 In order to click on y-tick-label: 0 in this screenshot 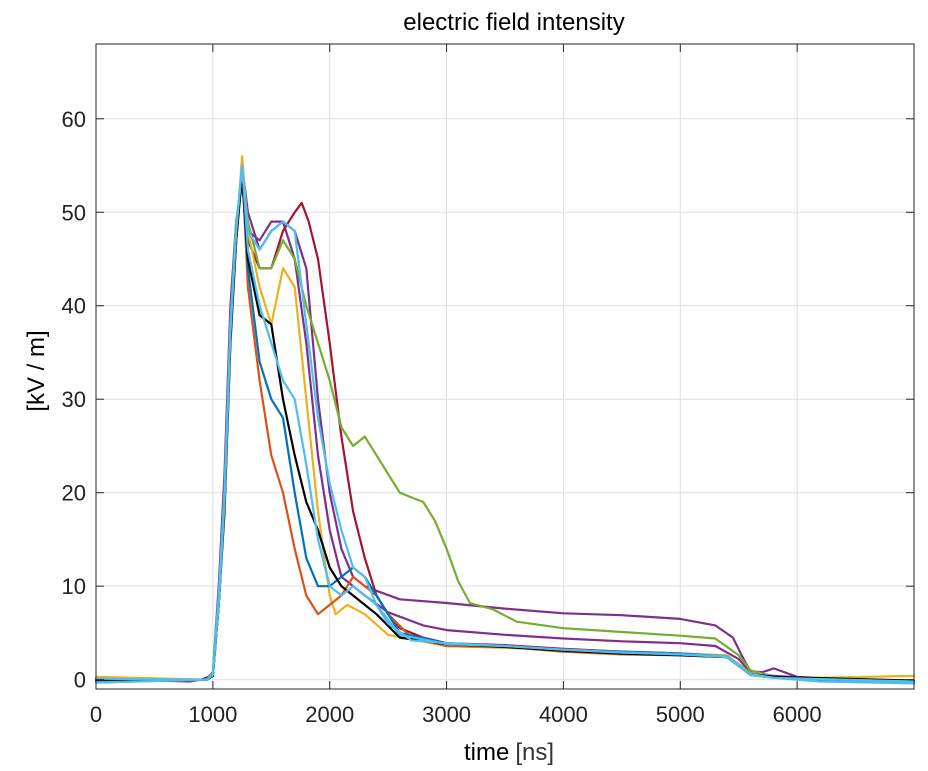, I will do `click(80, 680)`.